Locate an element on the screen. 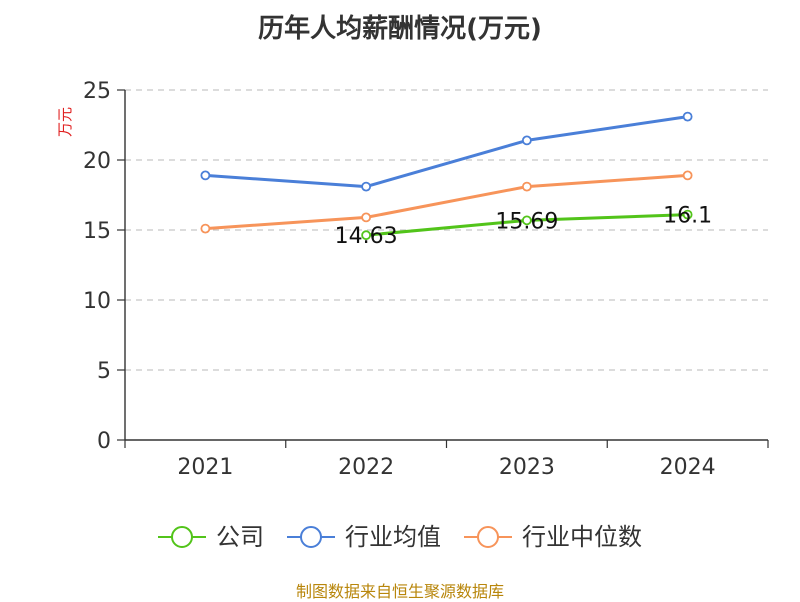 The height and width of the screenshot is (602, 800). legend-label: 行业中位数 is located at coordinates (582, 537).